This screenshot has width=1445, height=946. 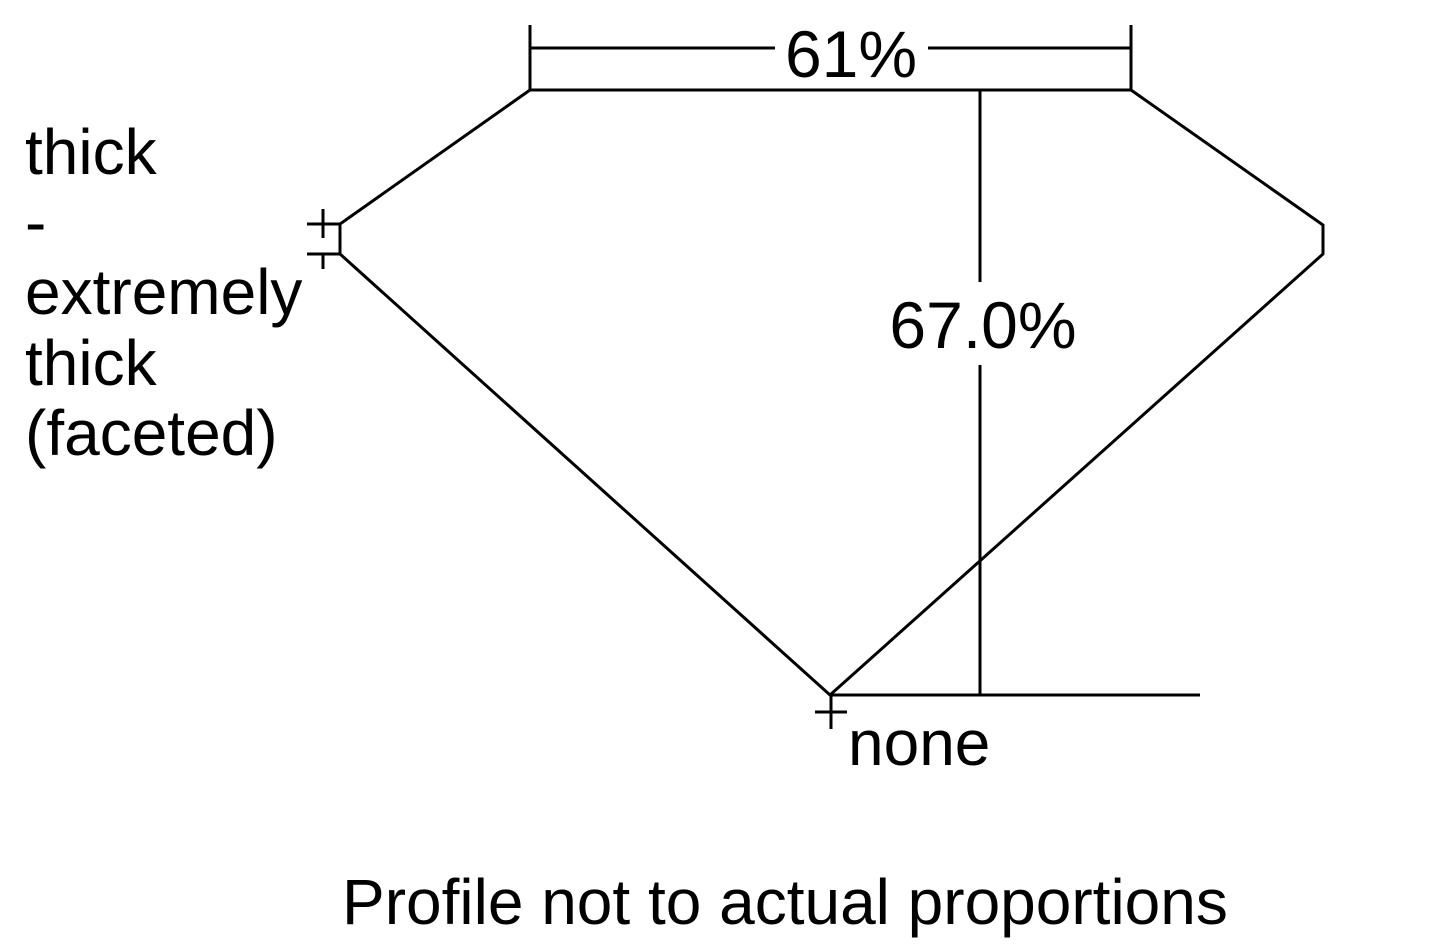 I want to click on table-percent-label: 61%, so click(x=851, y=54).